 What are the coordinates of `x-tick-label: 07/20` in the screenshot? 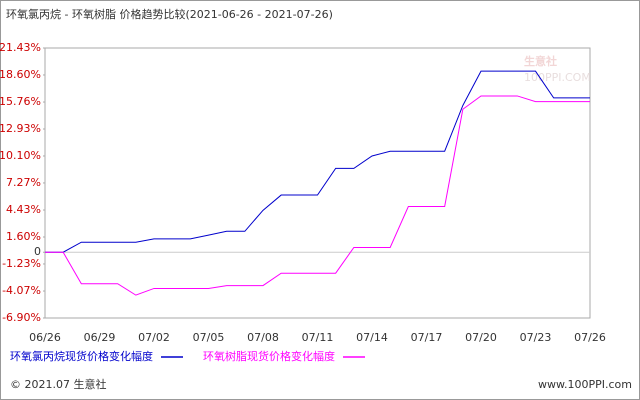 It's located at (481, 337).